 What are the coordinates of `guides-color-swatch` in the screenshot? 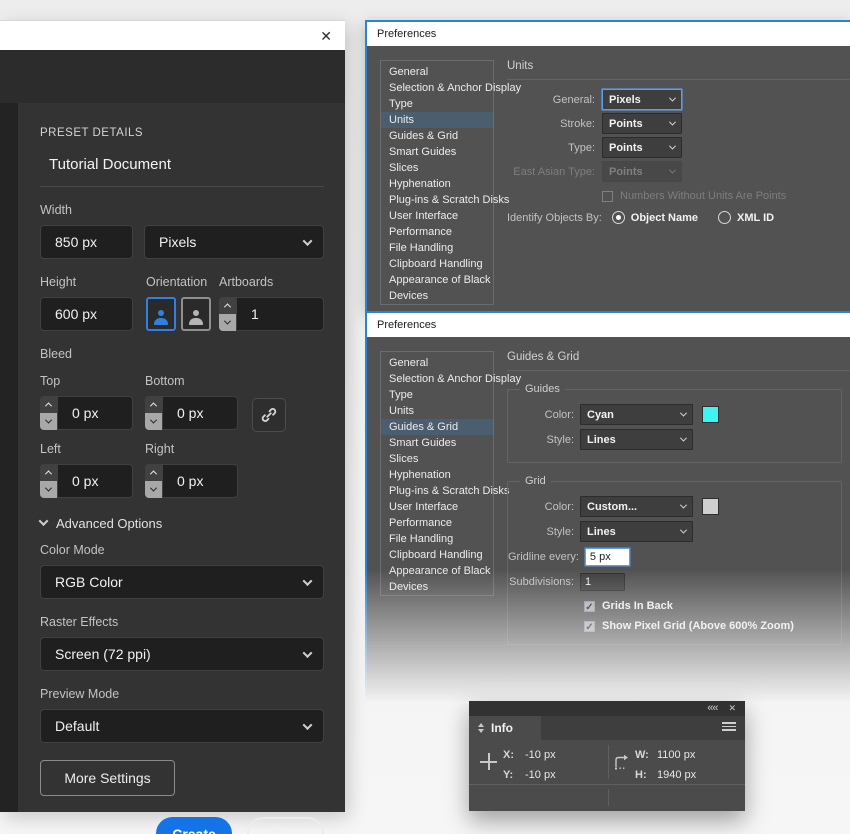 It's located at (710, 414).